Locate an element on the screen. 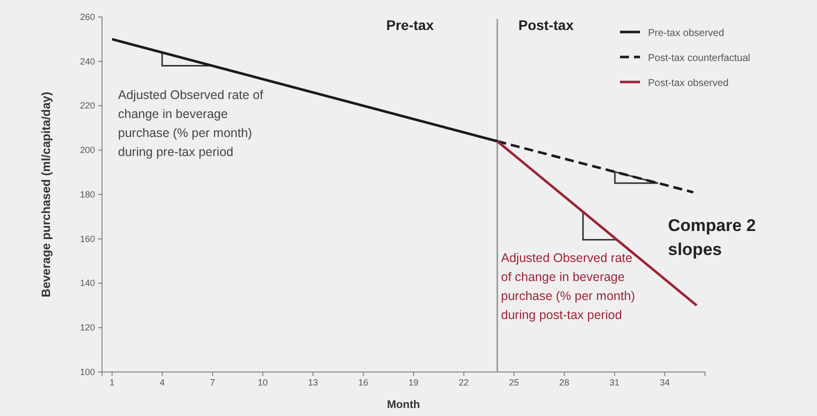  y-tick-label: 100 is located at coordinates (87, 371).